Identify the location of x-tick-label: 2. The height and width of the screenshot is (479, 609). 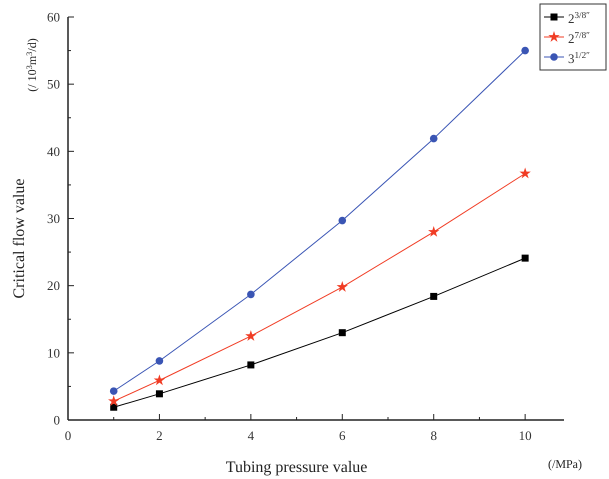
(159, 435).